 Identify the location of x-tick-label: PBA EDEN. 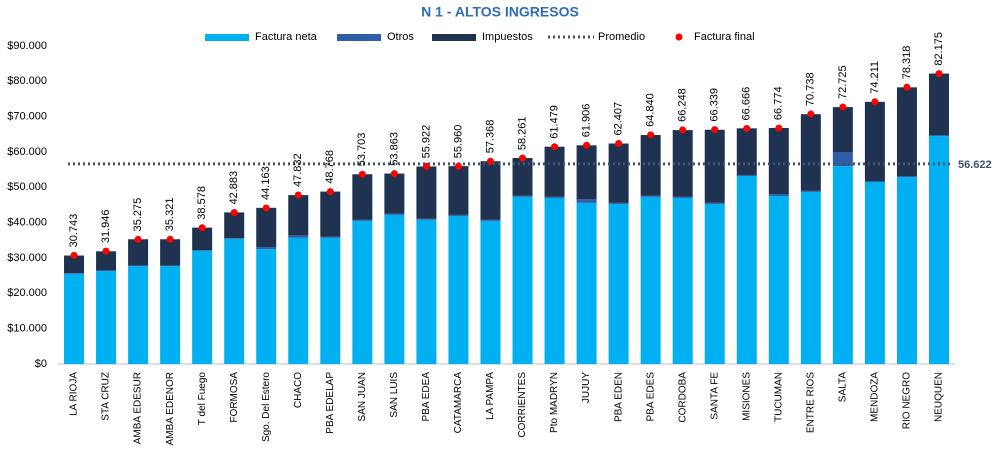
(618, 397).